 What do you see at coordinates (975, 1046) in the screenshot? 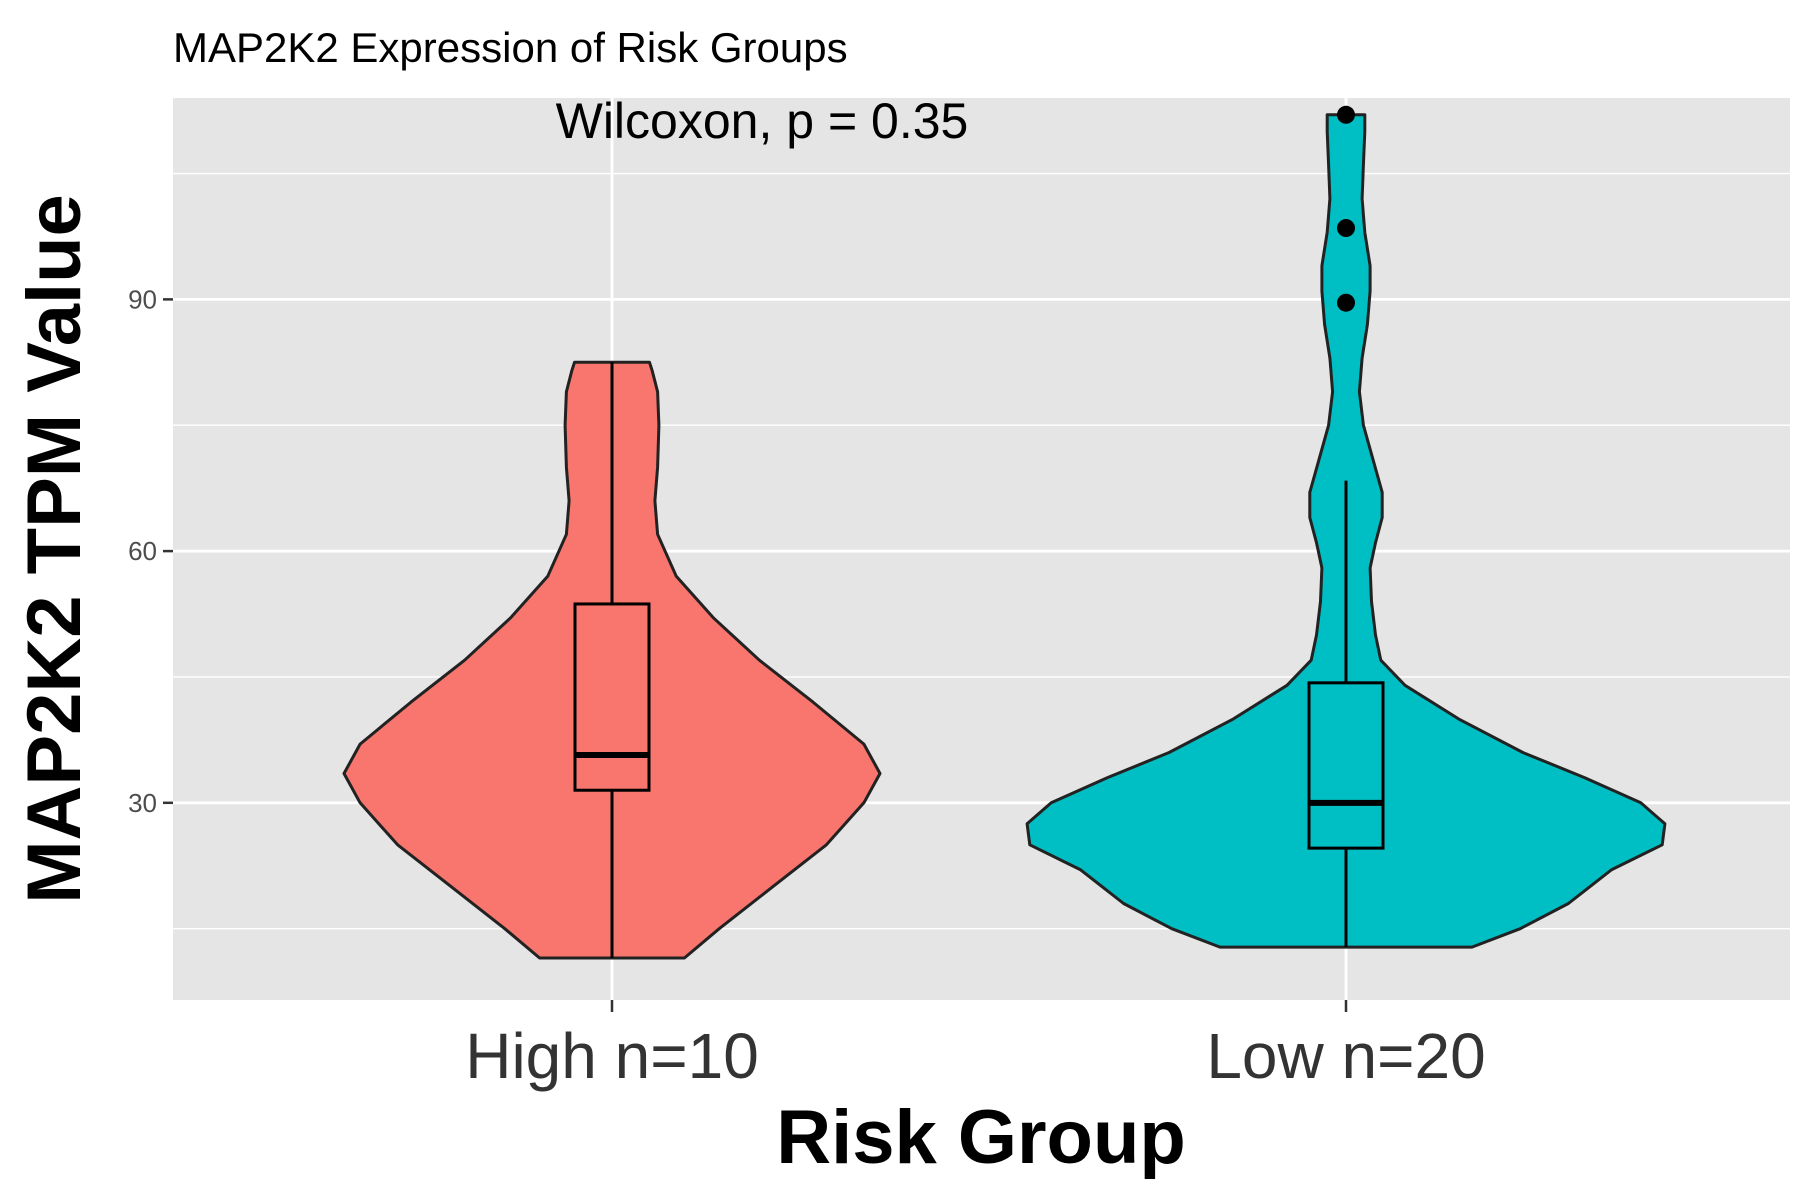
I see `x-axis: High n=10 Low n=20` at bounding box center [975, 1046].